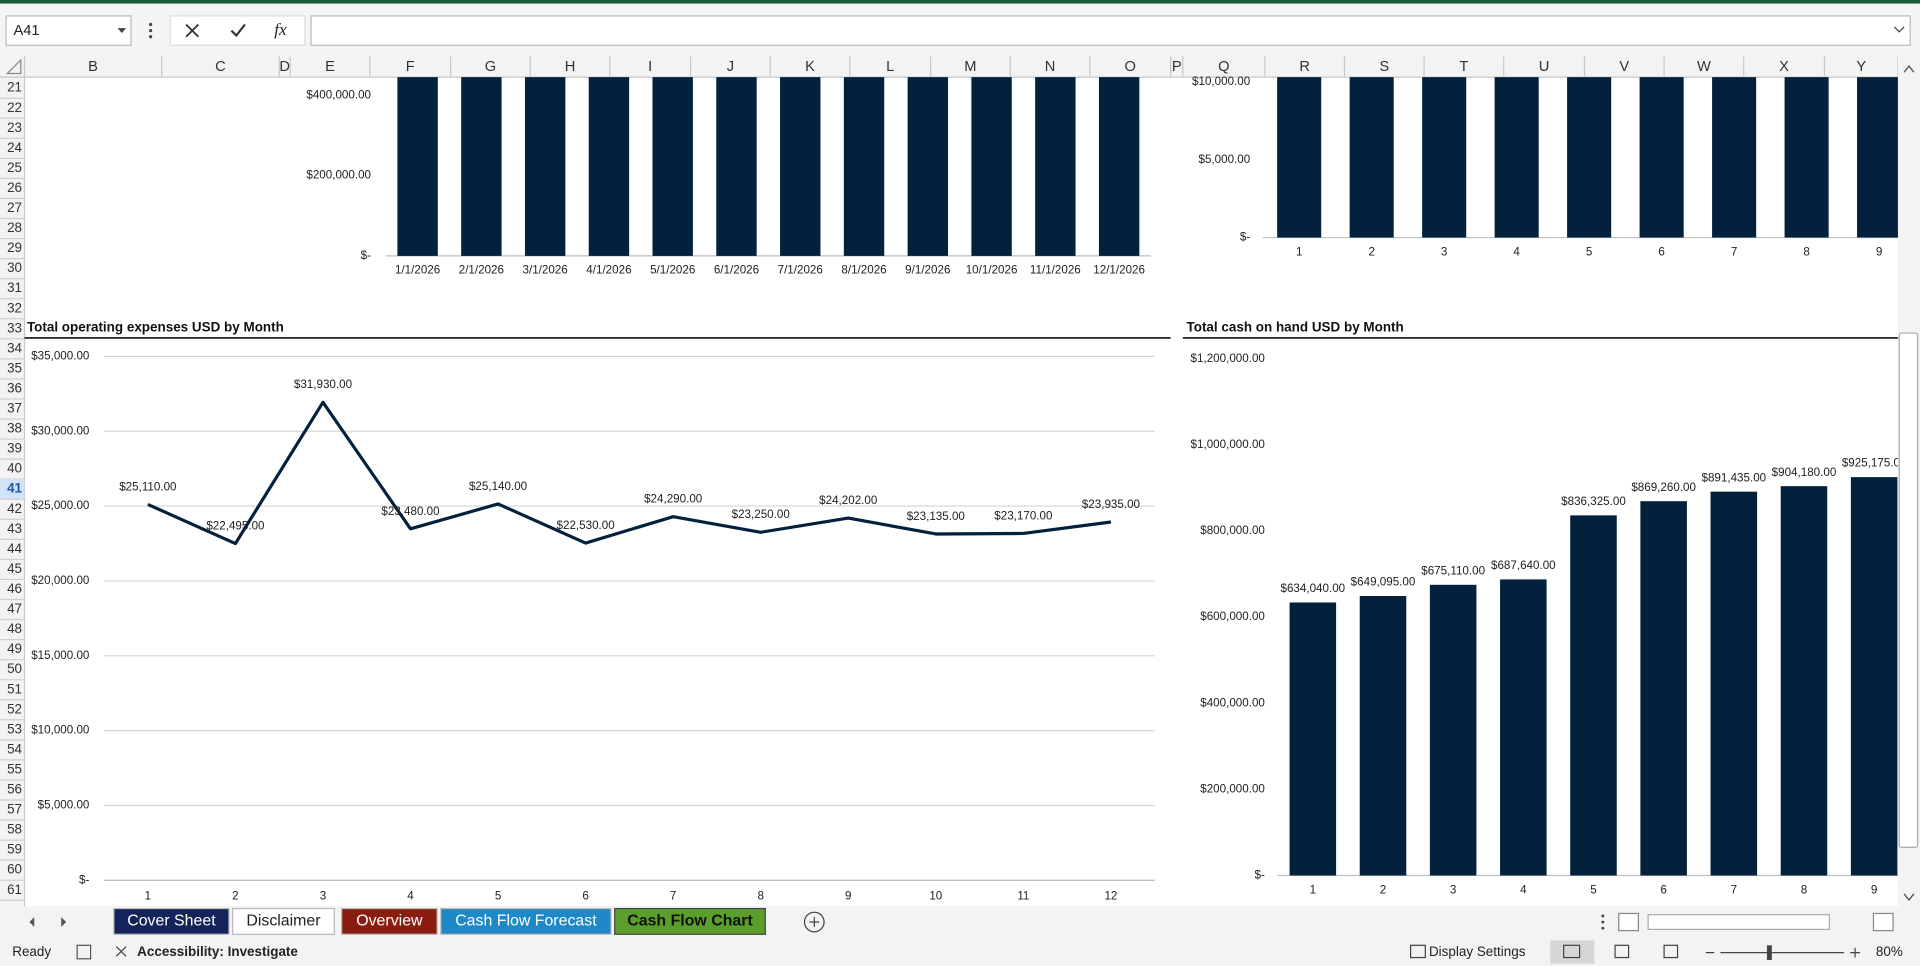  What do you see at coordinates (14, 528) in the screenshot?
I see `row-header: 43` at bounding box center [14, 528].